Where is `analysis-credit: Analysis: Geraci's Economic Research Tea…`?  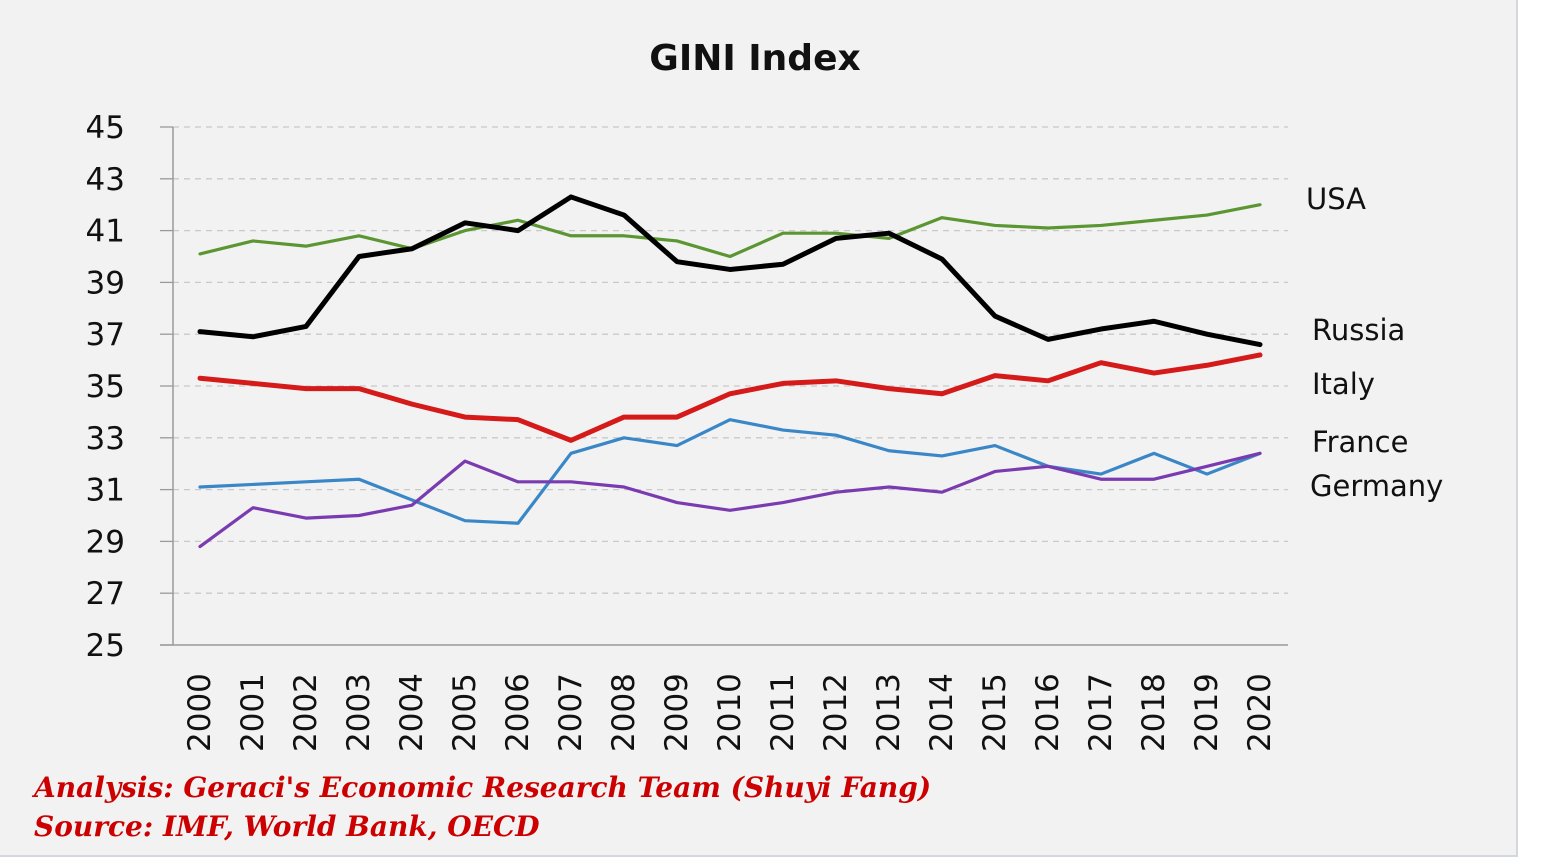
analysis-credit: Analysis: Geraci's Economic Research Tea… is located at coordinates (483, 787).